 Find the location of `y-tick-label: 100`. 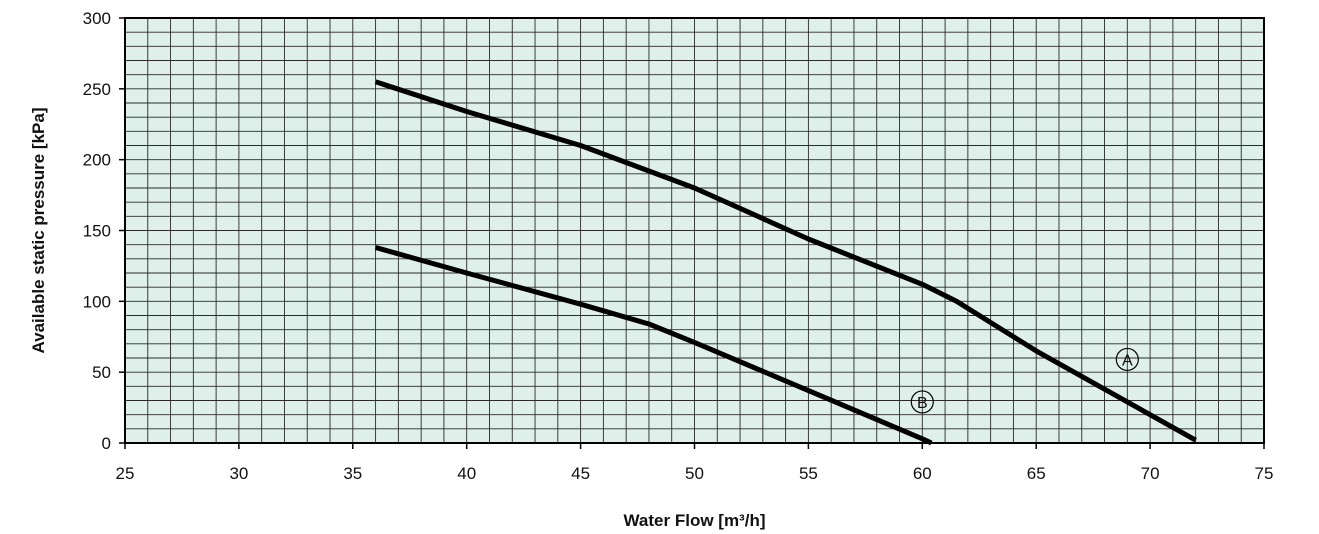

y-tick-label: 100 is located at coordinates (97, 301).